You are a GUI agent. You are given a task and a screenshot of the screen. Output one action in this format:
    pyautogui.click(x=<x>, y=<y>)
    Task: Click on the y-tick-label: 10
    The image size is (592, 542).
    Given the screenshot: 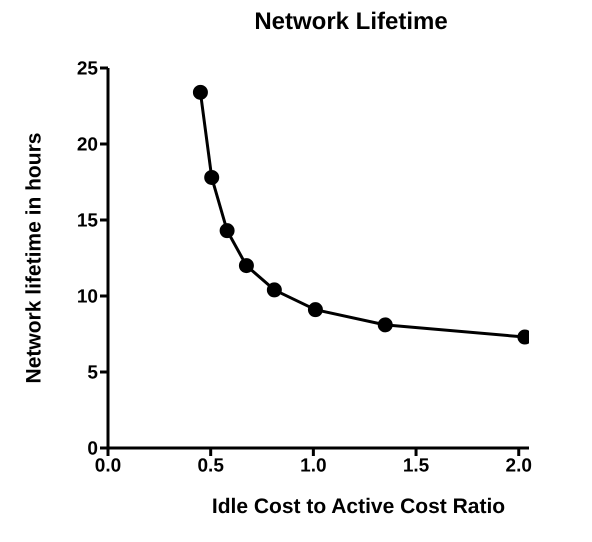 What is the action you would take?
    pyautogui.click(x=87, y=297)
    